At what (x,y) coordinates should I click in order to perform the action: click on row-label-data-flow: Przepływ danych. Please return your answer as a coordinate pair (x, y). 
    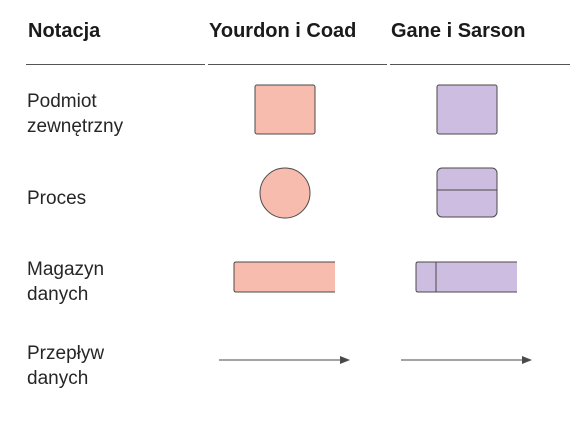
    Looking at the image, I should click on (112, 366).